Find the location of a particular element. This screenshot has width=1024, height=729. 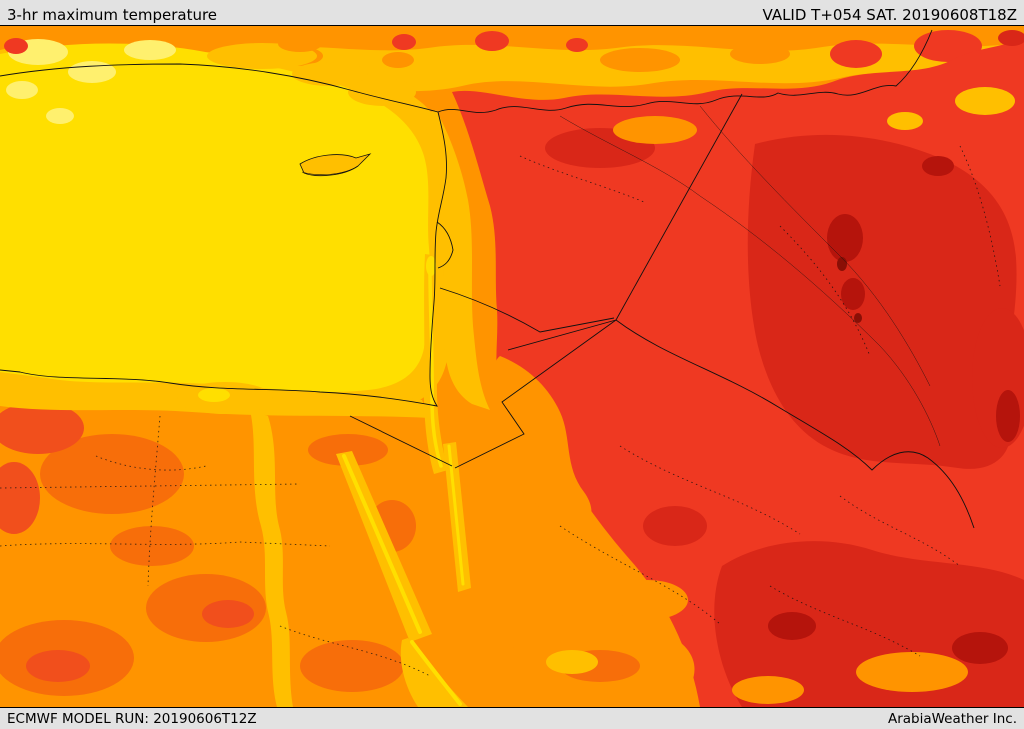

dark-red-topright-spot is located at coordinates (1011, 38).